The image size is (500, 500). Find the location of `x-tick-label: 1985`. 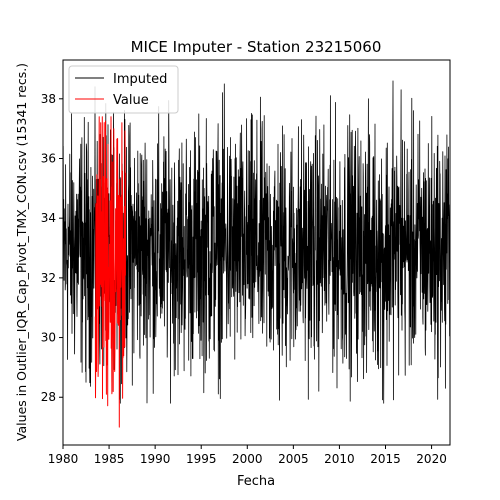

x-tick-label: 1985 is located at coordinates (109, 459).